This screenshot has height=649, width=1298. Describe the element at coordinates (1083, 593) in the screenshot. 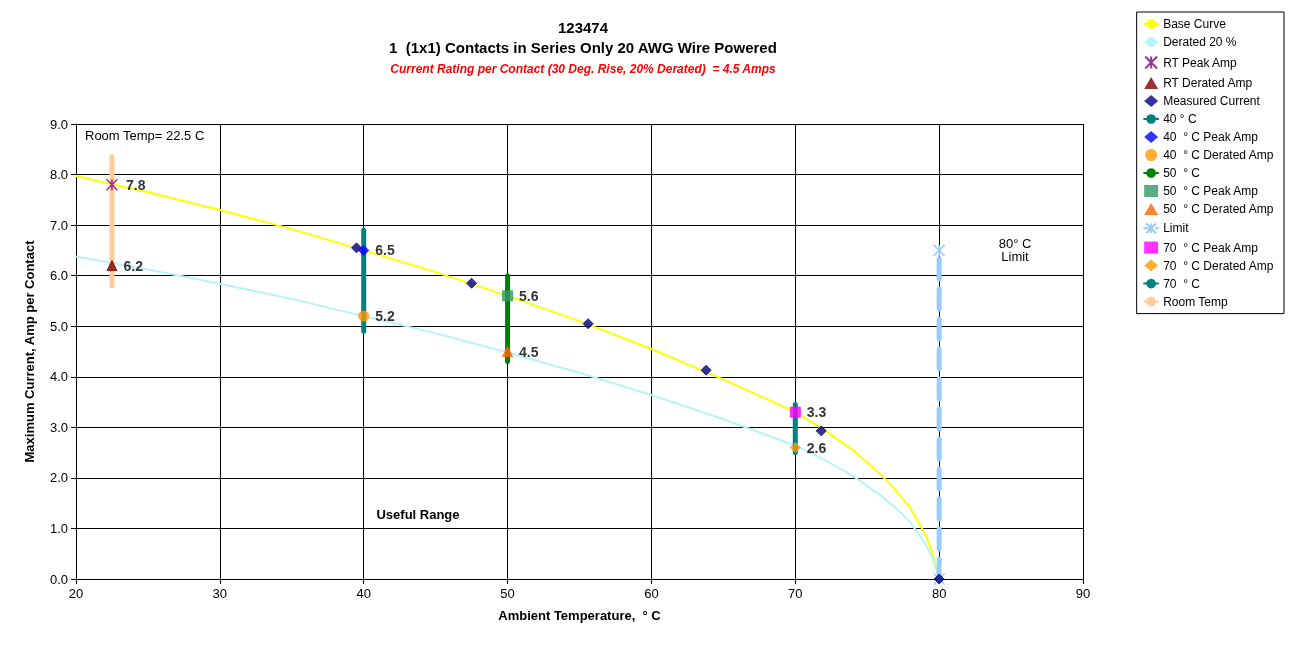

I see `x-tick-label: 90` at that location.